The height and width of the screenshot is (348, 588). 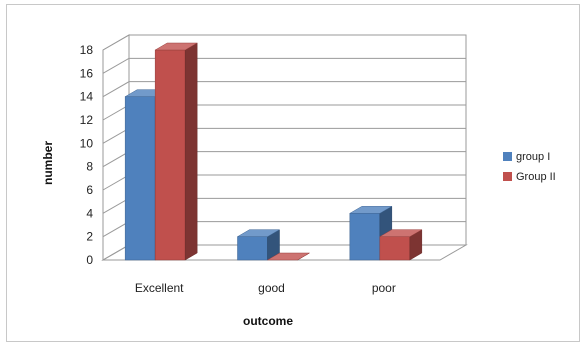 What do you see at coordinates (268, 321) in the screenshot?
I see `x-axis-label: outcome` at bounding box center [268, 321].